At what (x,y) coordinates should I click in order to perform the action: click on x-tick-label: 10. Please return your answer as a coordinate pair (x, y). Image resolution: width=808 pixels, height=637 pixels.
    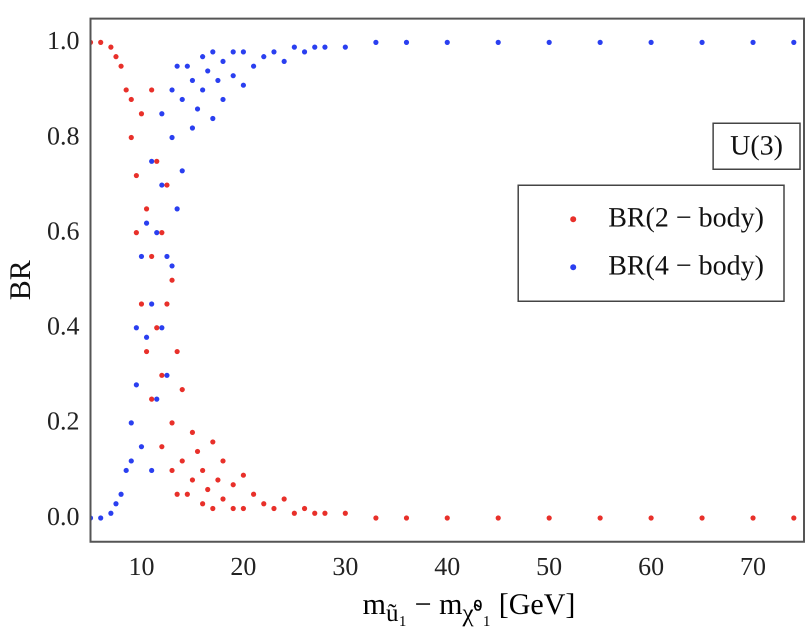
    Looking at the image, I should click on (141, 567).